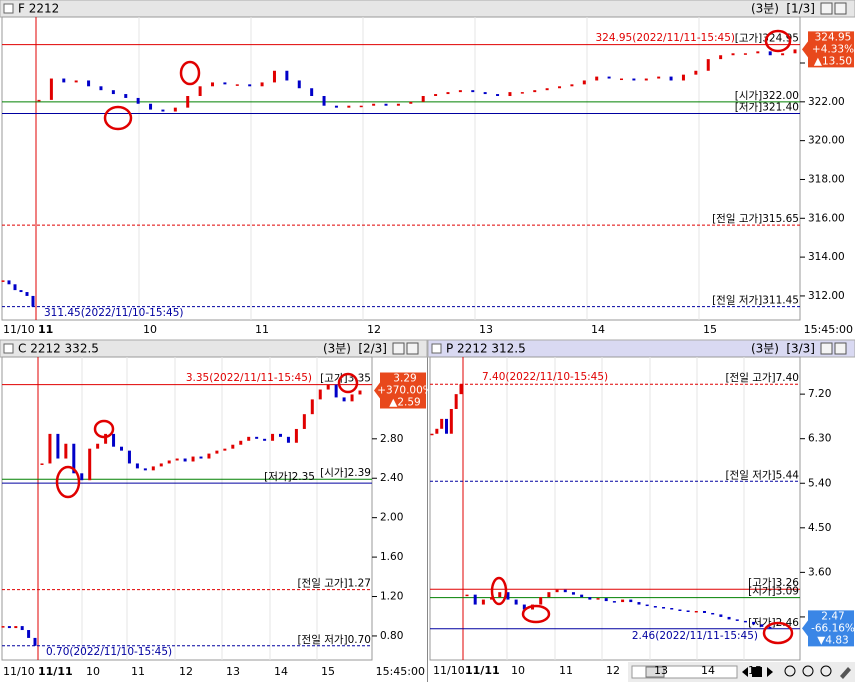 This screenshot has height=682, width=855. I want to click on level-label: [저가]321.40, so click(767, 107).